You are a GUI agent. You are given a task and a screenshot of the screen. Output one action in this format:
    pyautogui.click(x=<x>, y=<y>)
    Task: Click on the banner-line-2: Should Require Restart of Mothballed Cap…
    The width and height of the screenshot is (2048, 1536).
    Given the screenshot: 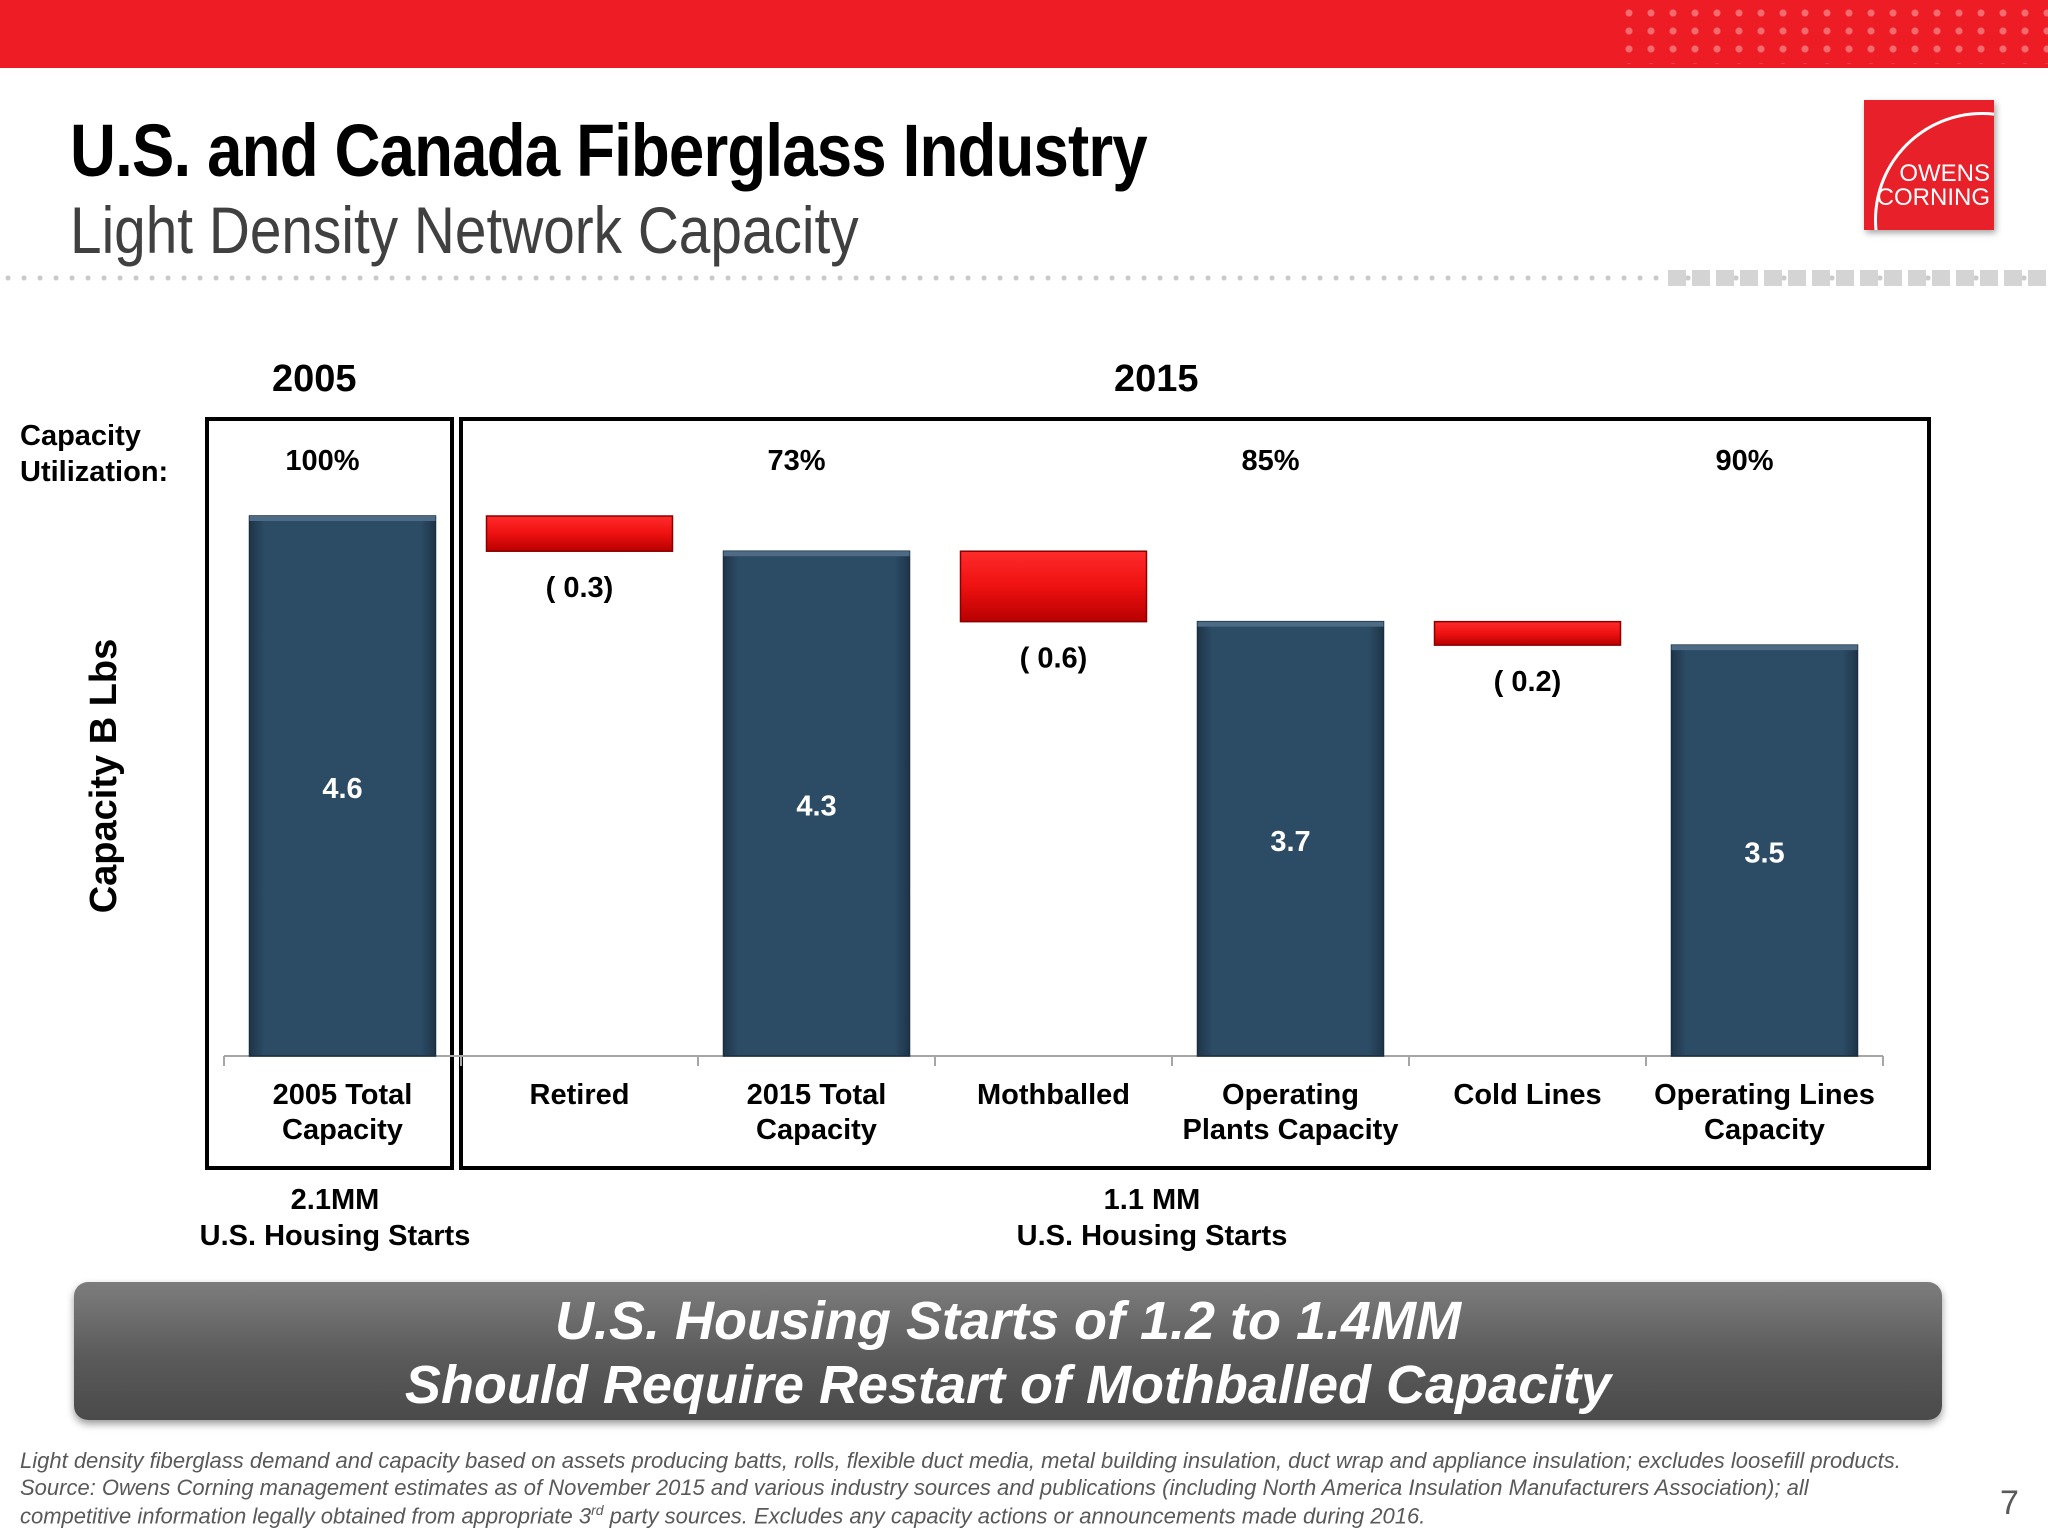 What is the action you would take?
    pyautogui.click(x=1008, y=1385)
    